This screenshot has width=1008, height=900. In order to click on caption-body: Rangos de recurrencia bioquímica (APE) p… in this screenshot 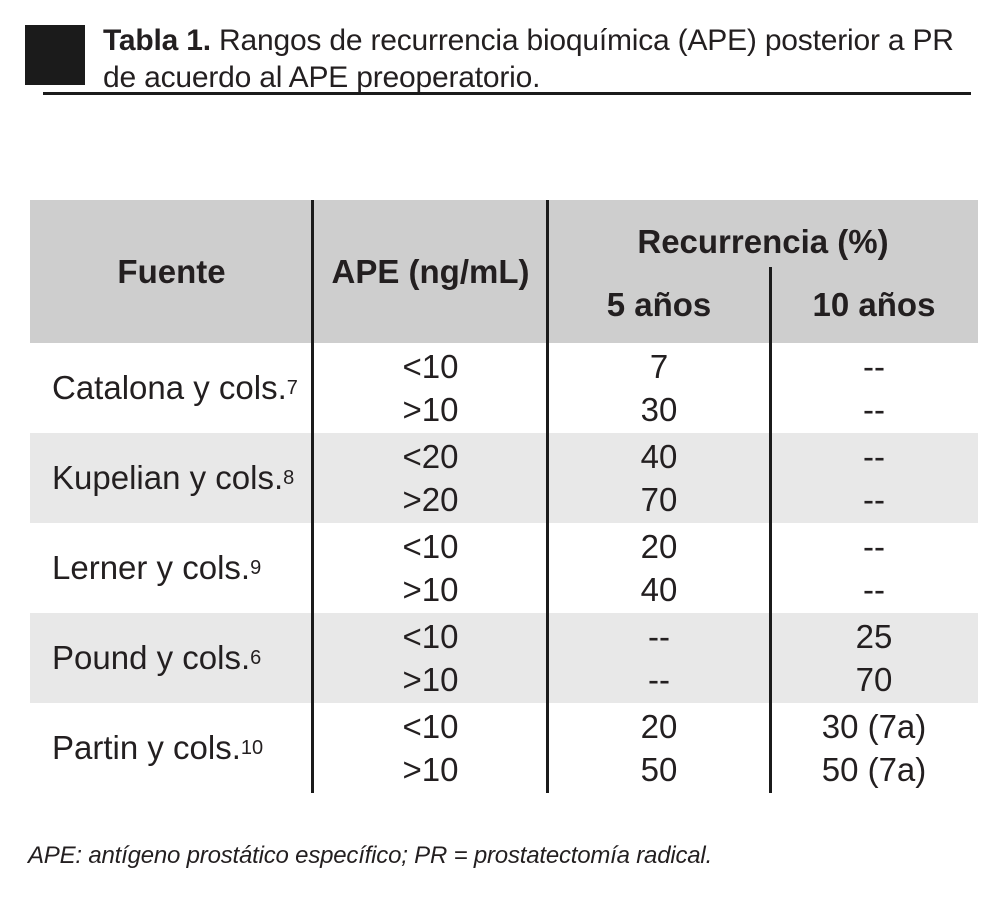, I will do `click(528, 59)`.